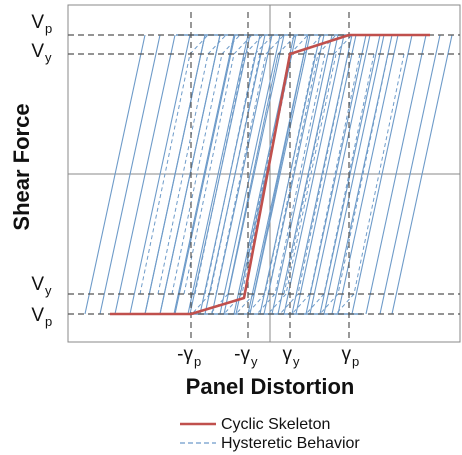 Image resolution: width=462 pixels, height=455 pixels. Describe the element at coordinates (185, 354) in the screenshot. I see `xtick-0-main: -γ` at that location.